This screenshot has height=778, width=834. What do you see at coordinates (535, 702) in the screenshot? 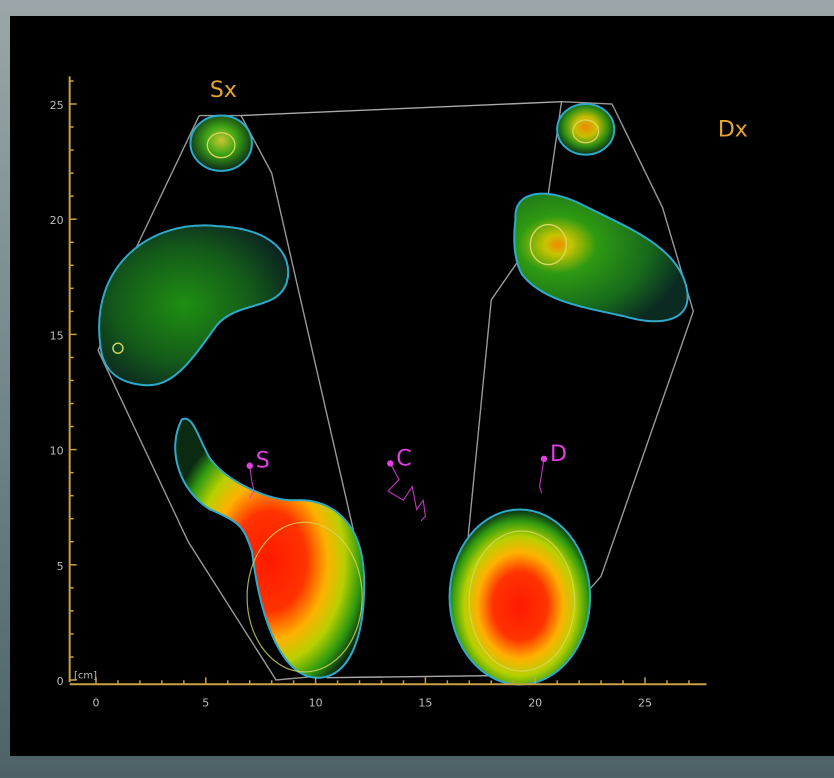
I see `x-tick-label: 20` at bounding box center [535, 702].